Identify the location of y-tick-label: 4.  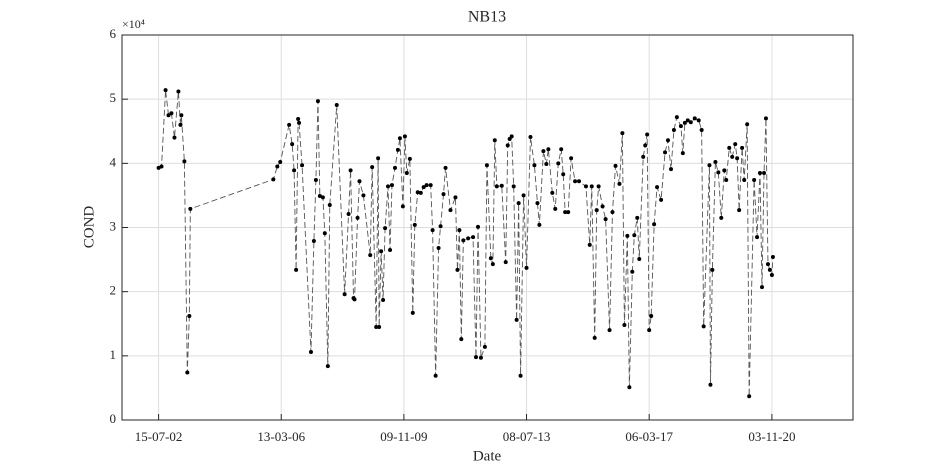
(113, 161).